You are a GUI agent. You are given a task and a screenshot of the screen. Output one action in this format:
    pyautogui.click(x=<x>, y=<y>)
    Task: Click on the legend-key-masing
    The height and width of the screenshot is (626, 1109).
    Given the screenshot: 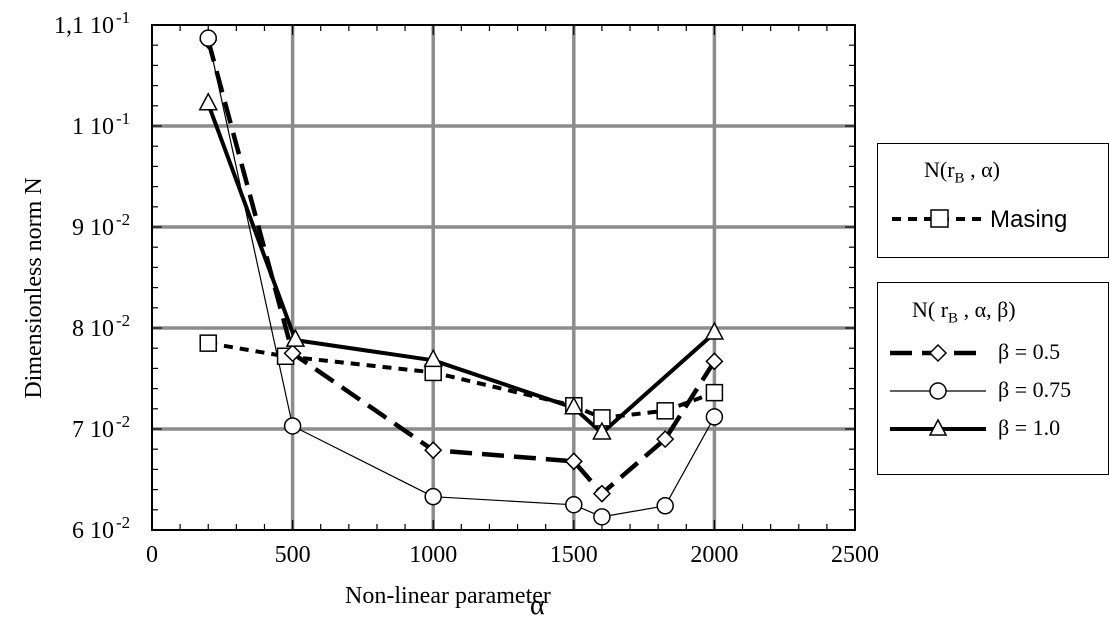 What is the action you would take?
    pyautogui.click(x=939, y=218)
    